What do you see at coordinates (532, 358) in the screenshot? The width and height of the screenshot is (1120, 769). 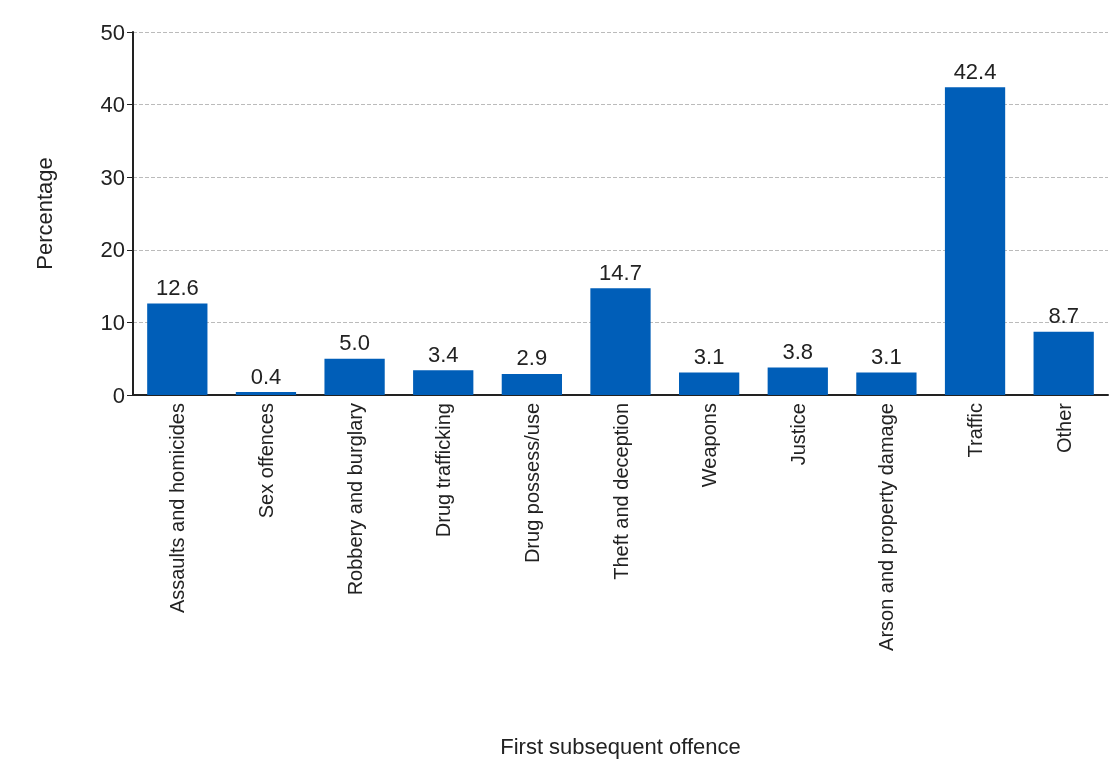 I see `data-label: 2.9` at bounding box center [532, 358].